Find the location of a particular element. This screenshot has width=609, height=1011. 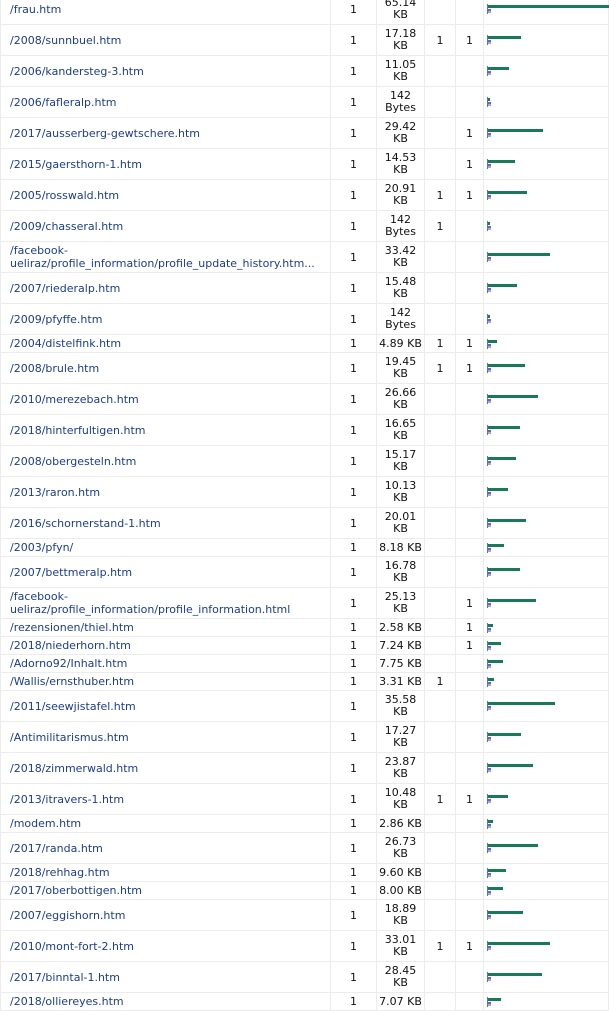

table-row: /2018/zimmerwald.htm 1 23.87 KB is located at coordinates (304, 768).